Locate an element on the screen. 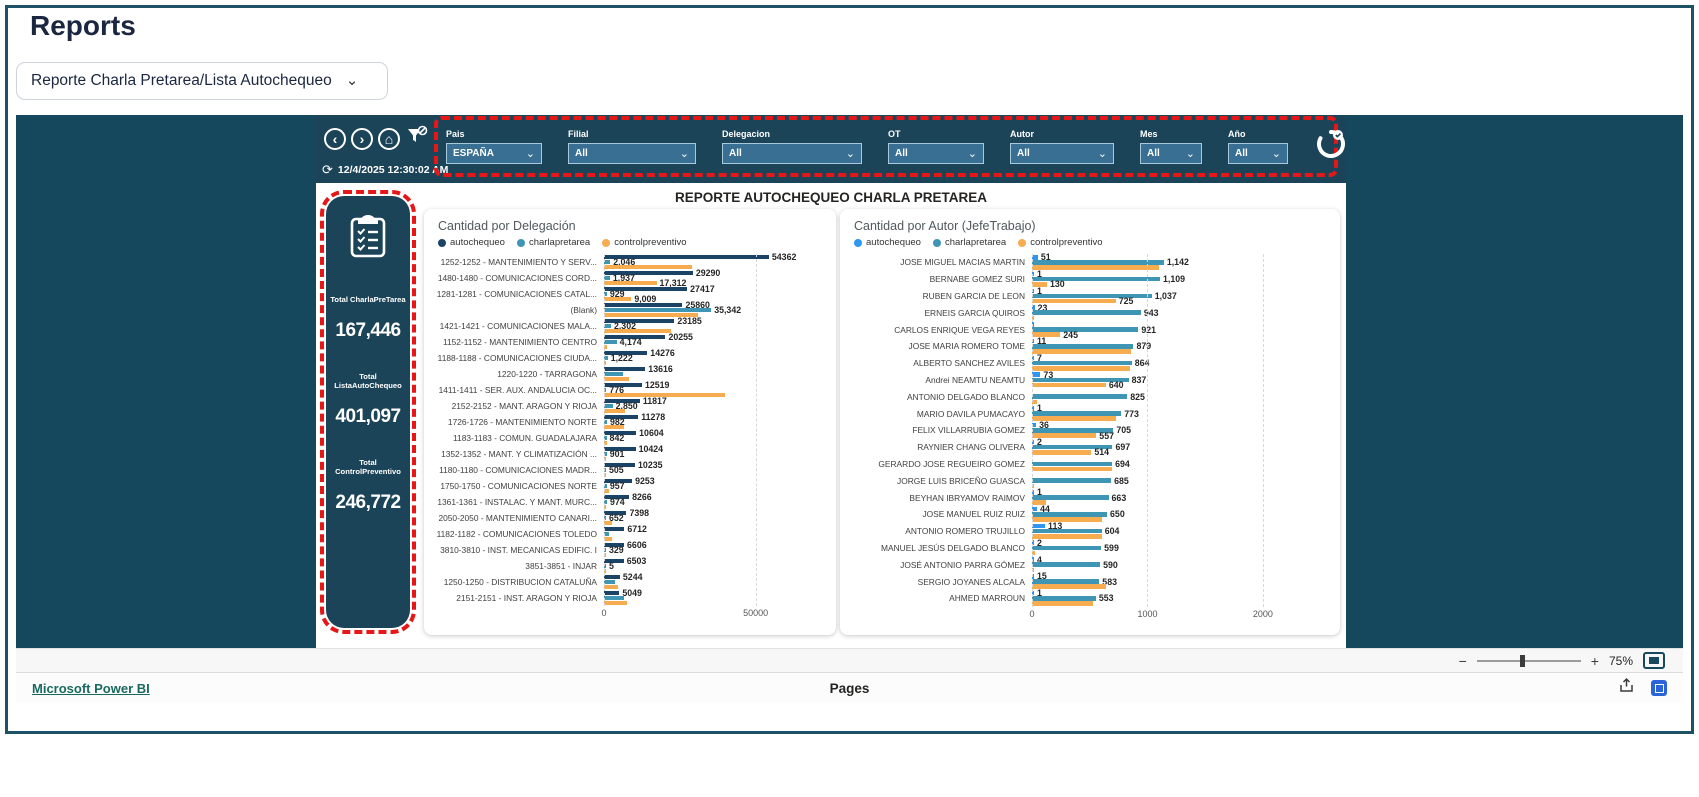 The image size is (1699, 797). filter-select-filial: All ⌄ is located at coordinates (632, 153).